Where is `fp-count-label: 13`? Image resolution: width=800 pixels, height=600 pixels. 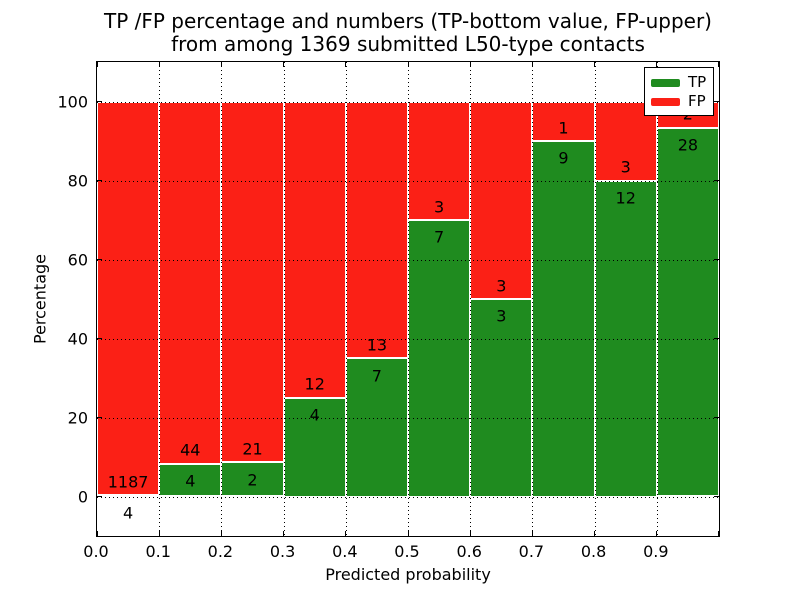 fp-count-label: 13 is located at coordinates (377, 345).